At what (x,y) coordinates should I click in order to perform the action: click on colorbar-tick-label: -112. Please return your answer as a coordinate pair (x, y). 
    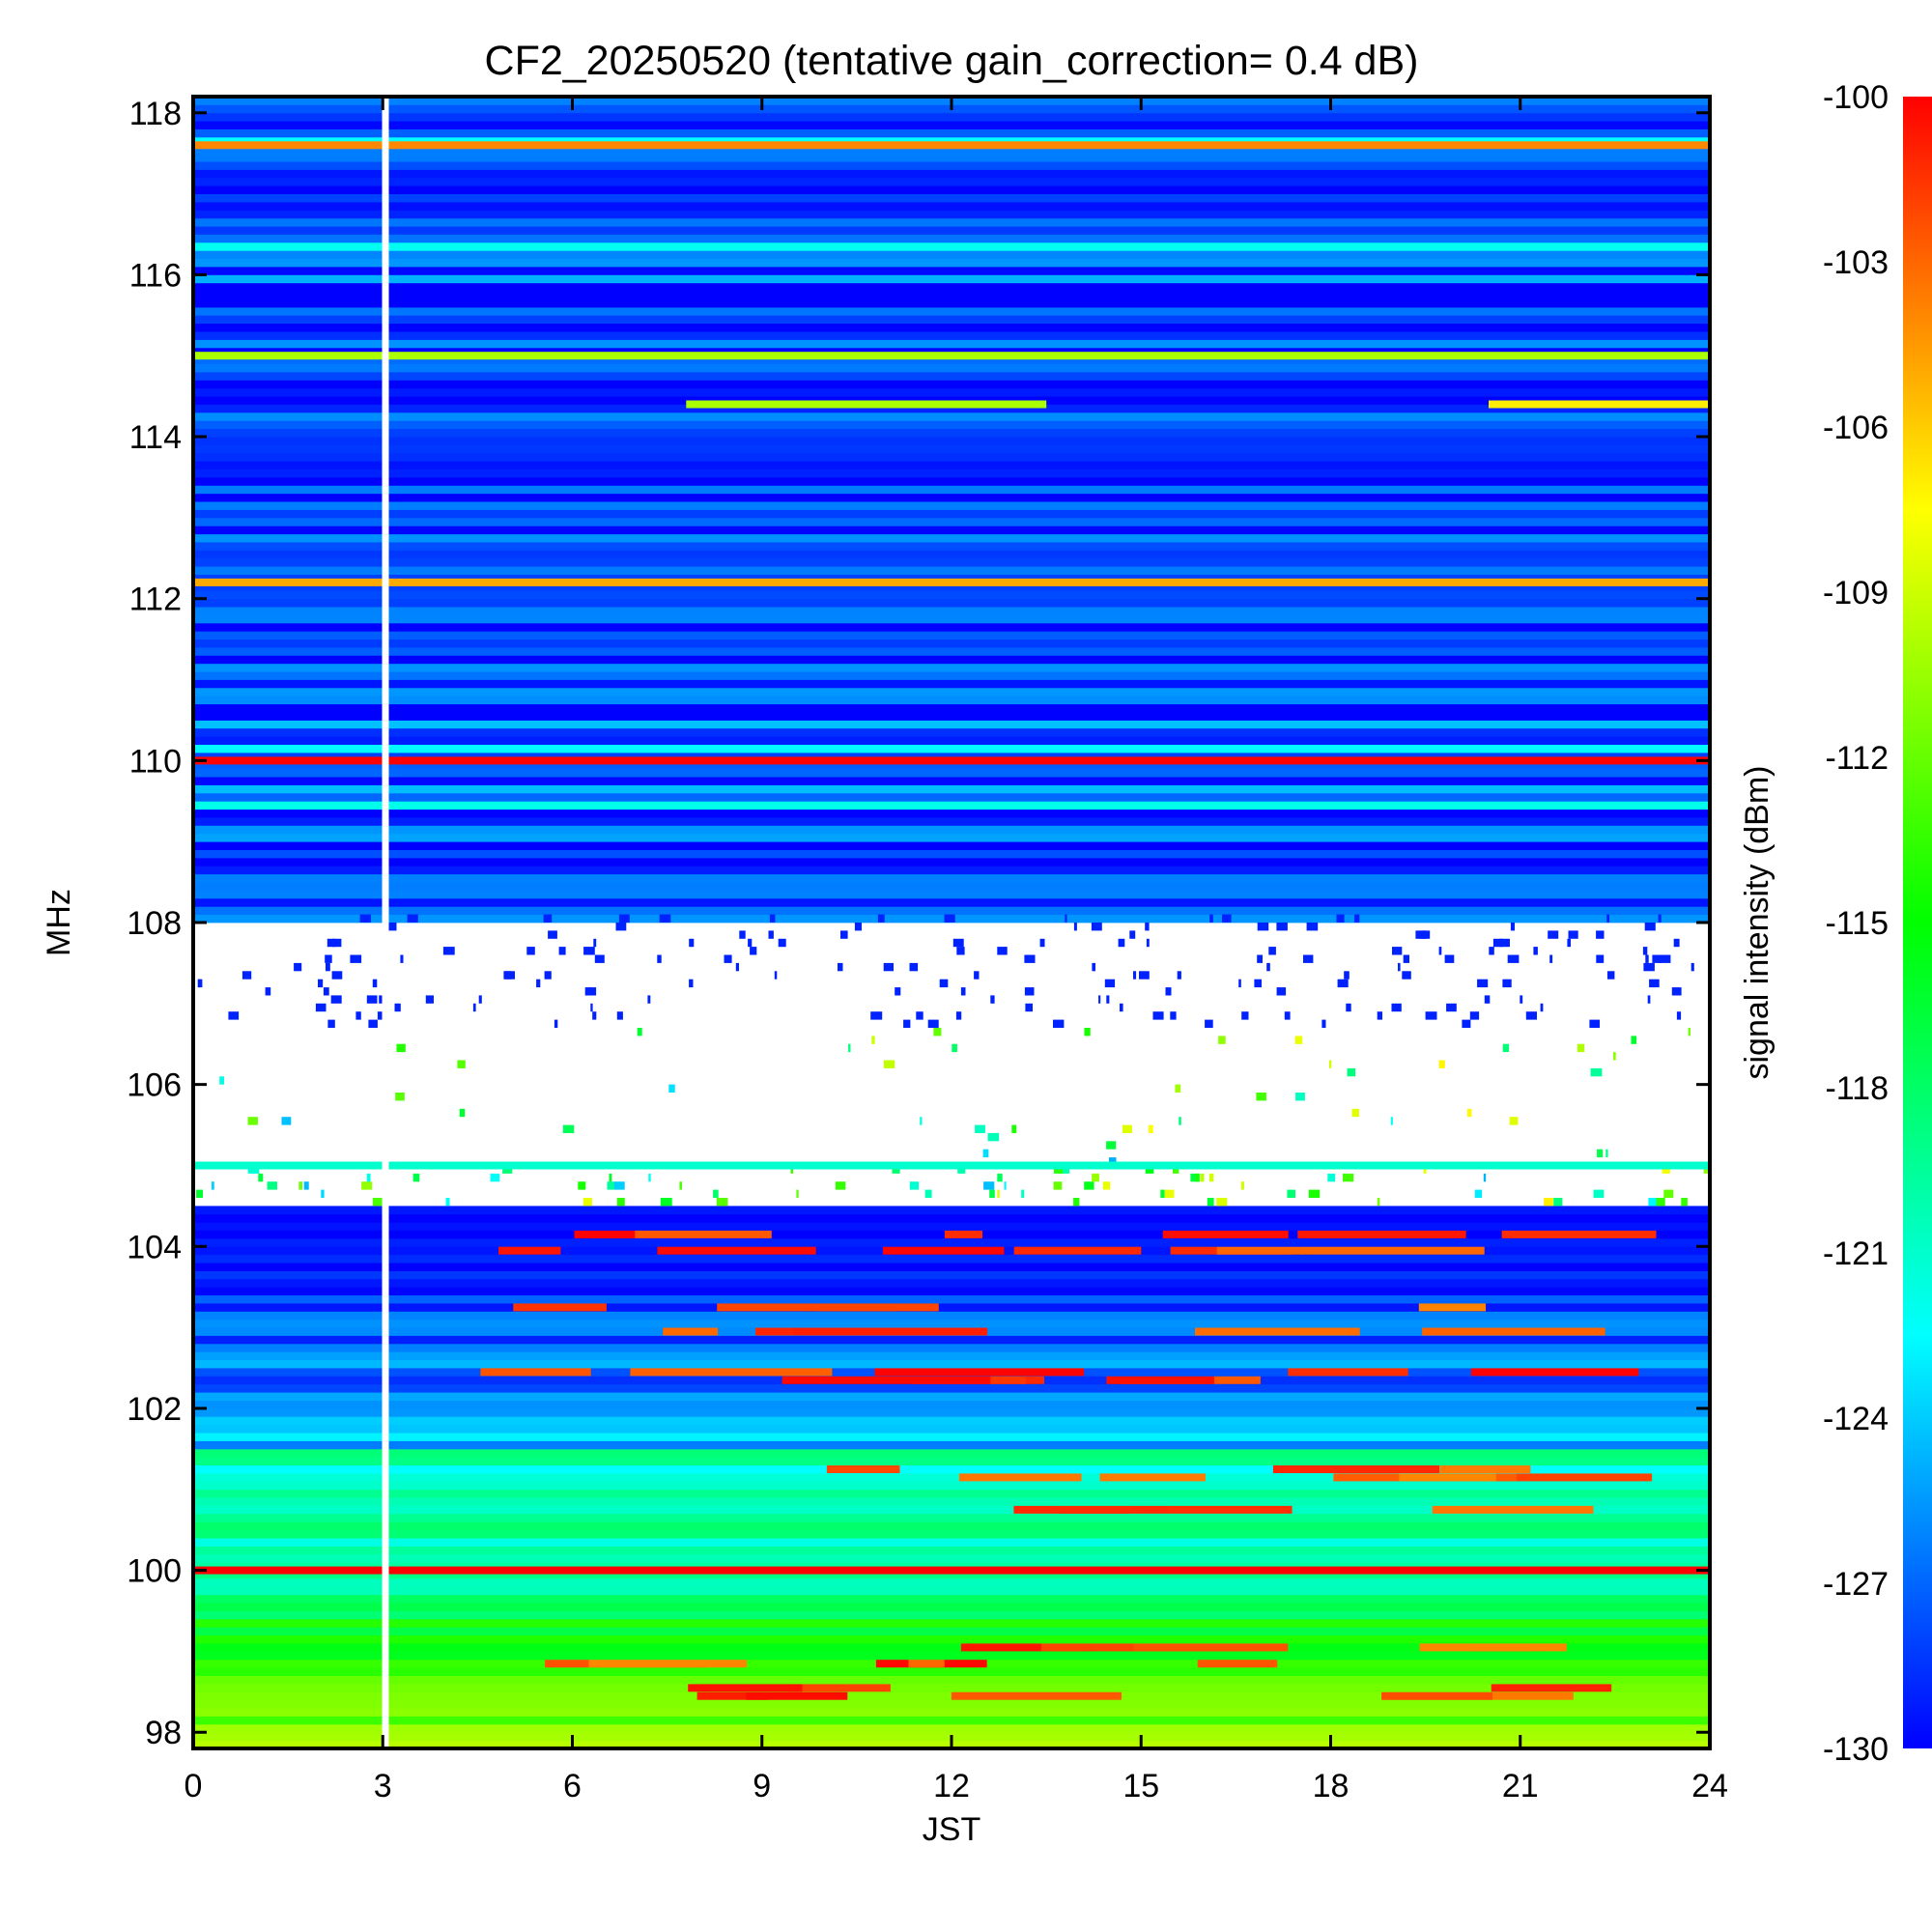
    Looking at the image, I should click on (1857, 758).